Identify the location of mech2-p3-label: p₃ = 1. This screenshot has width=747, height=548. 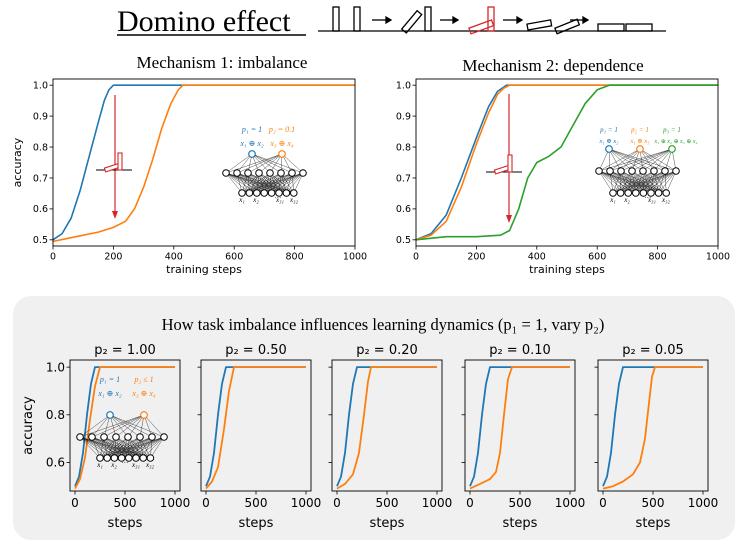
(671, 130).